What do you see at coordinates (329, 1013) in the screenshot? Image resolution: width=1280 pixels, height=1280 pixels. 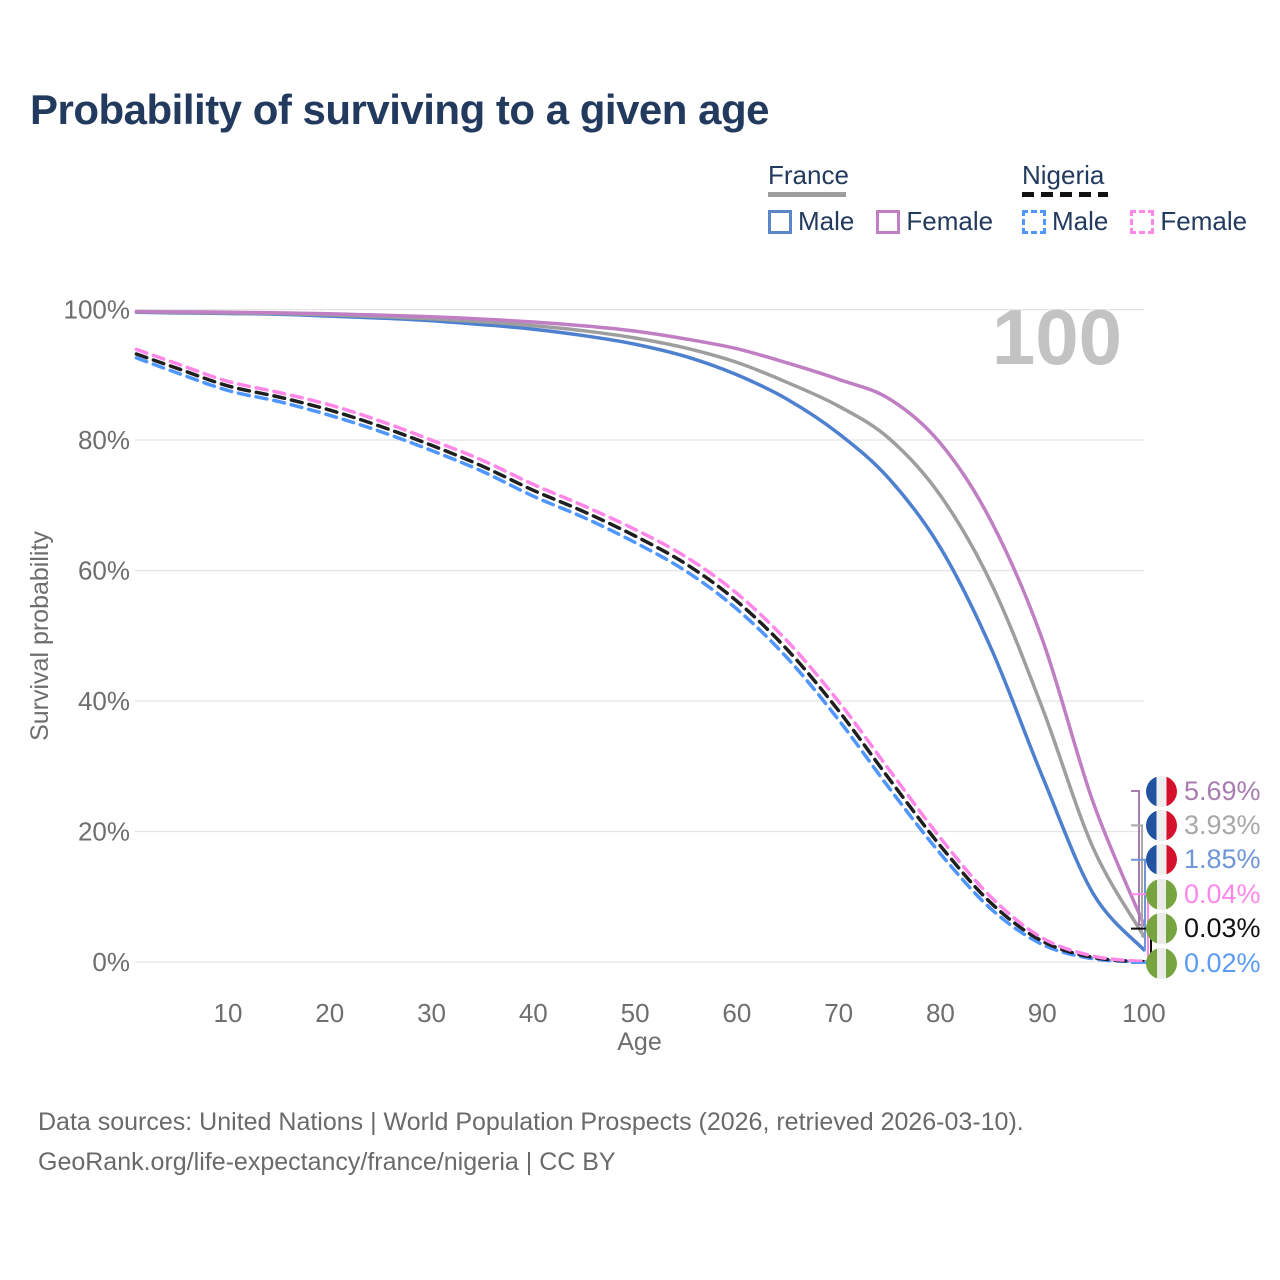 I see `x-tick-label: 20` at bounding box center [329, 1013].